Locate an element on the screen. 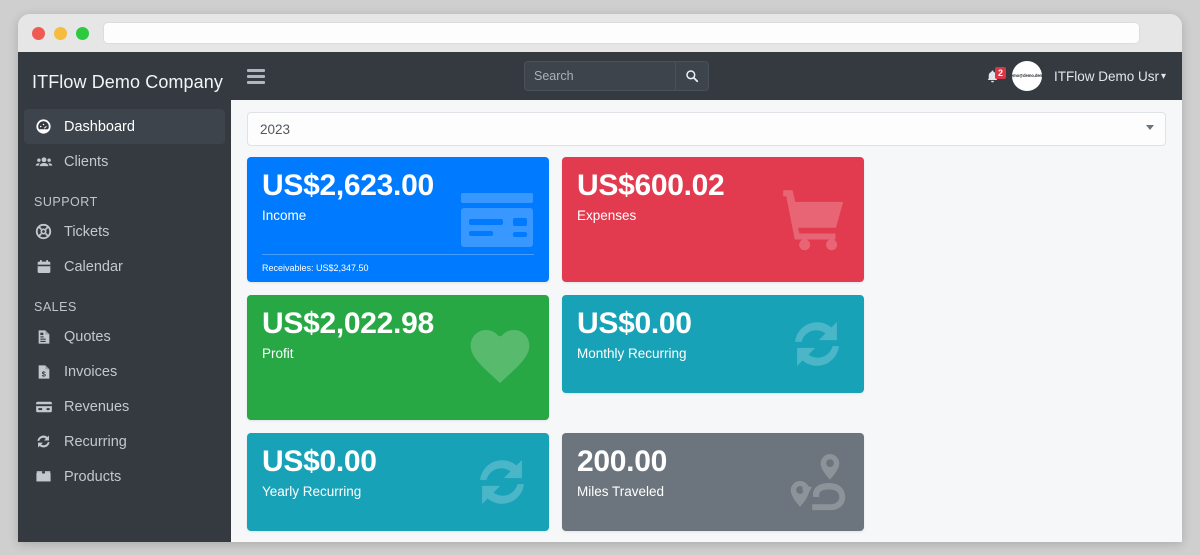  maximize-window-button is located at coordinates (82, 33).